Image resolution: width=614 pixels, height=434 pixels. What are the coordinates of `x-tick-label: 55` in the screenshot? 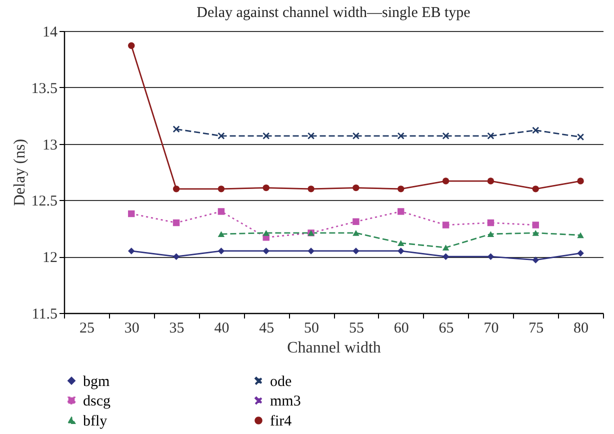 It's located at (356, 328).